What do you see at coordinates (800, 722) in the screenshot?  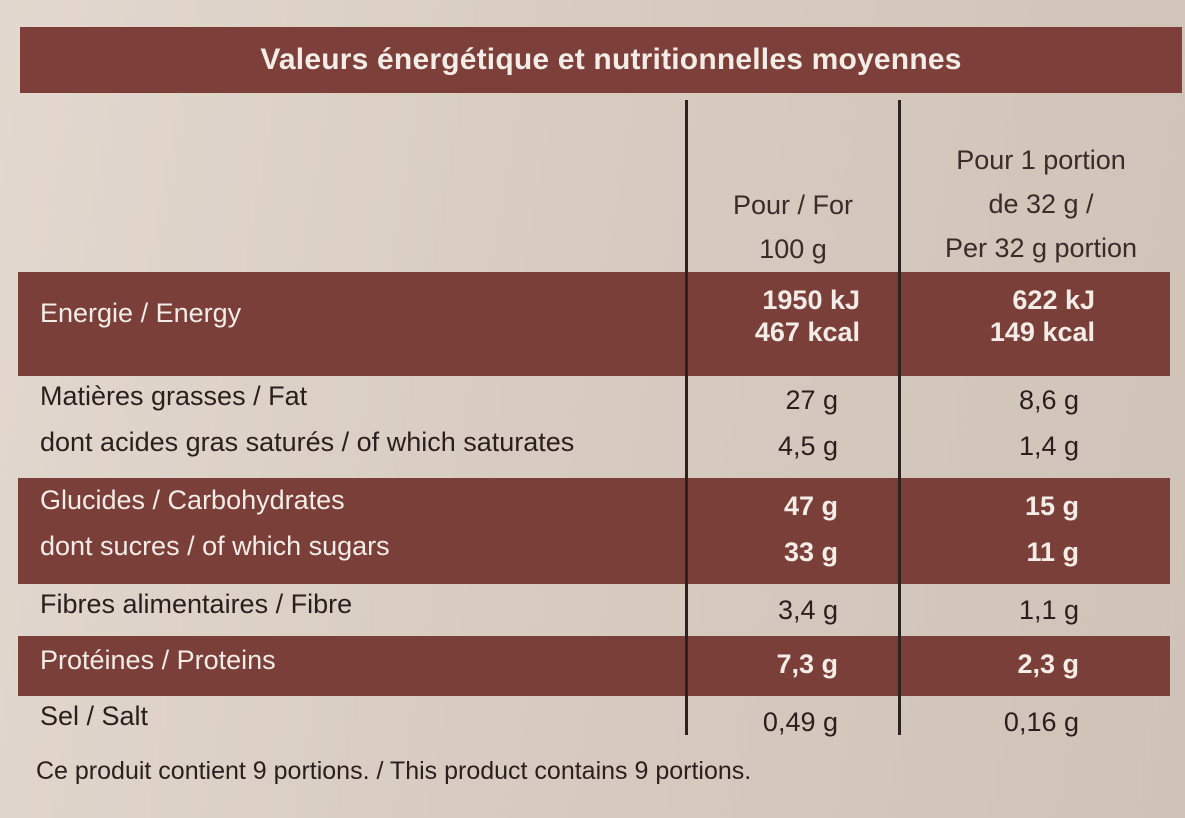 I see `value-salt-per100: 0,49 g` at bounding box center [800, 722].